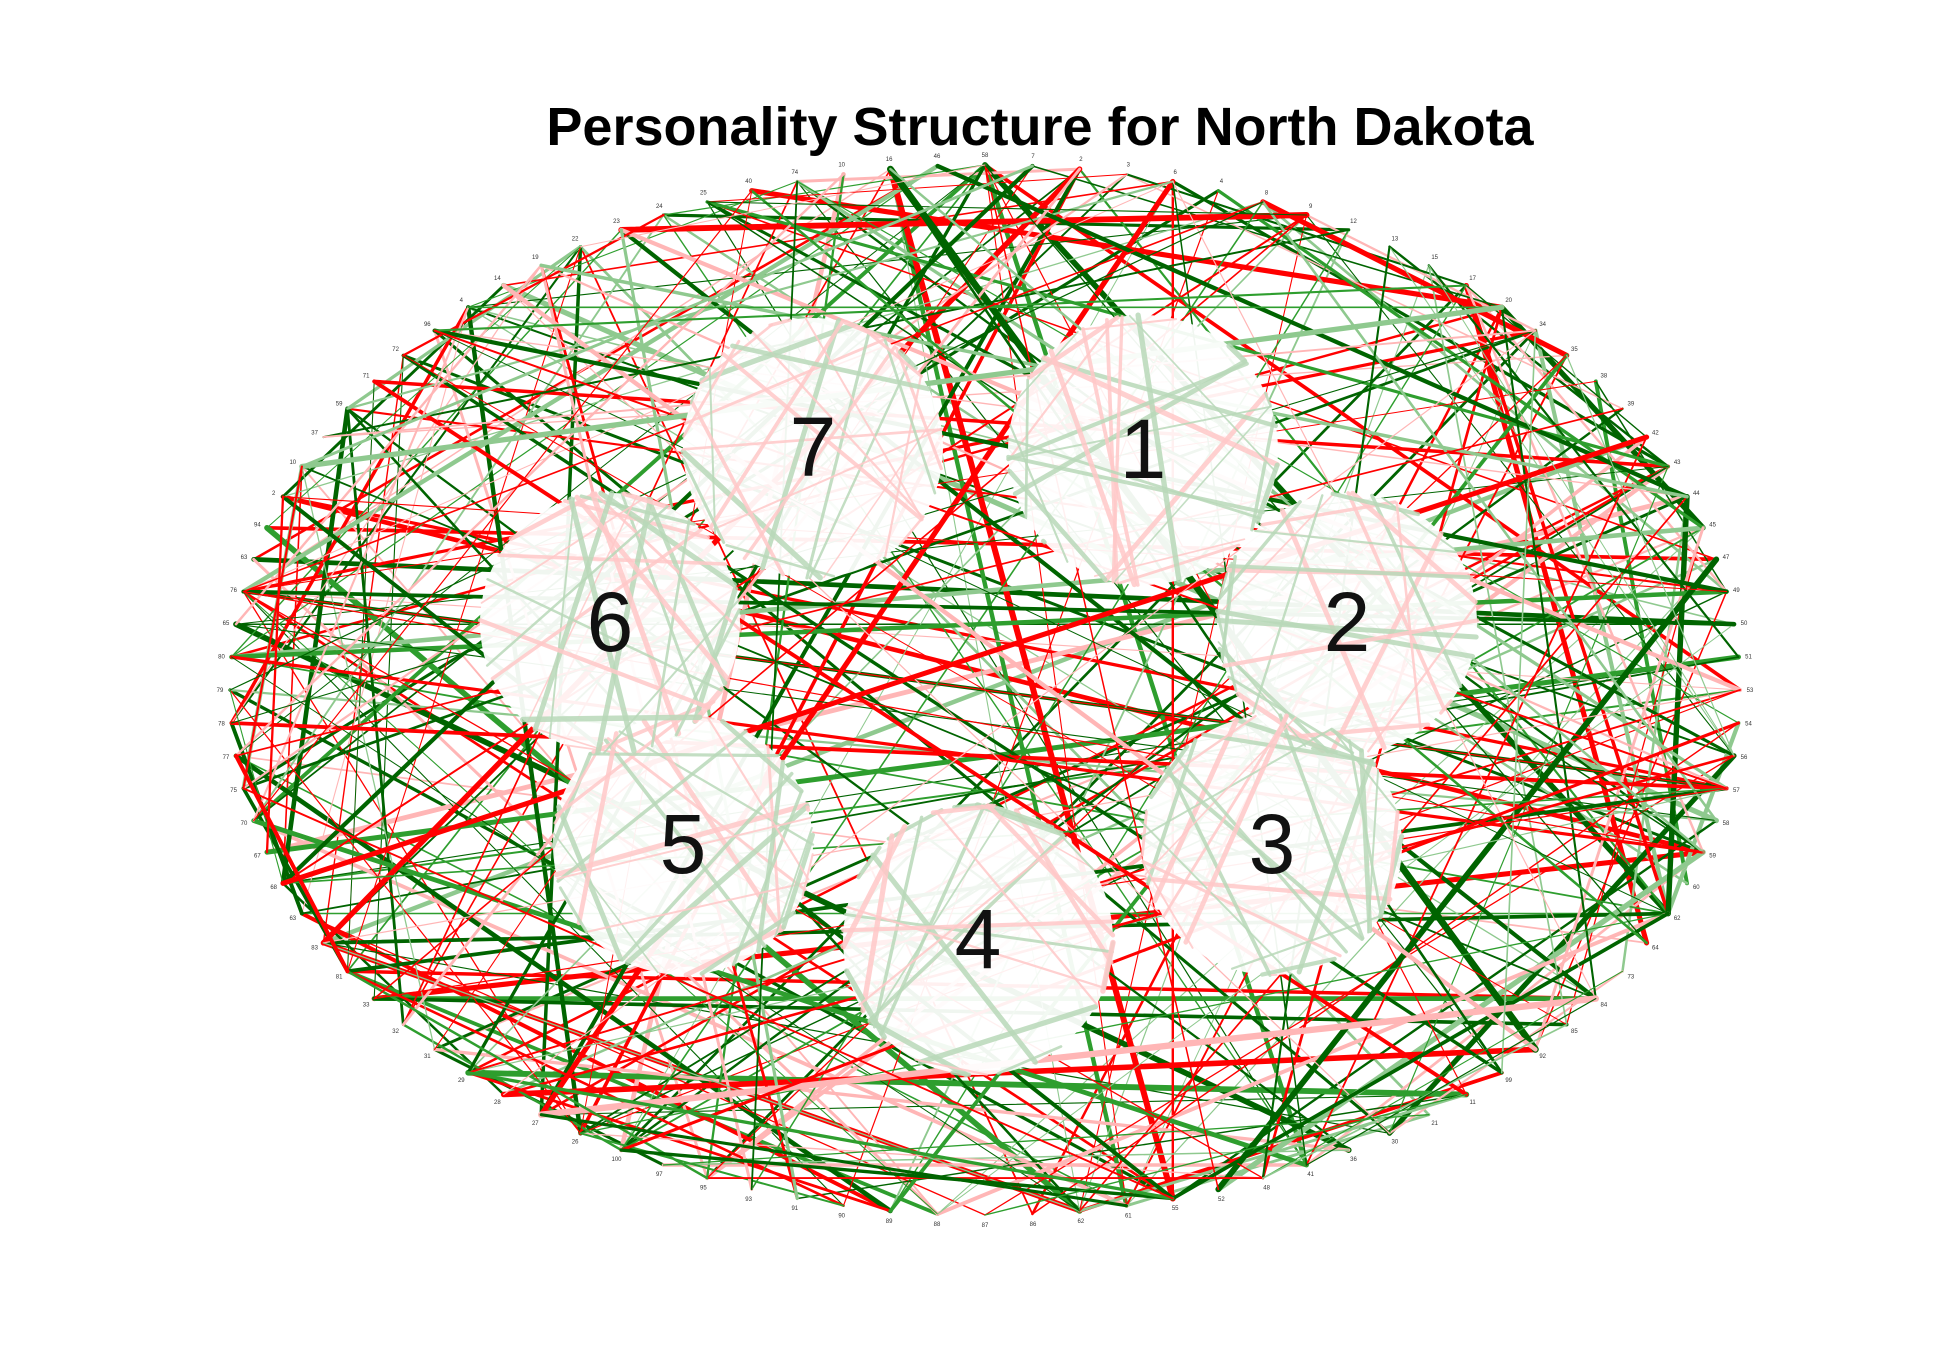 The height and width of the screenshot is (1350, 1950). I want to click on node-label: 43, so click(1677, 463).